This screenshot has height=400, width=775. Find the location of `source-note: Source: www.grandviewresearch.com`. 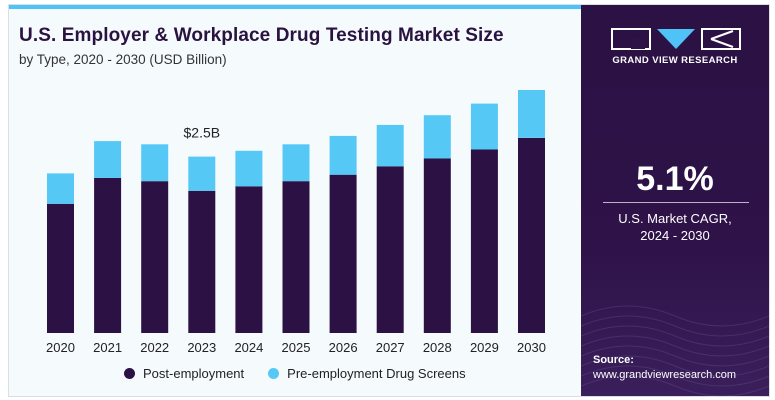

source-note: Source: www.grandviewresearch.com is located at coordinates (664, 368).